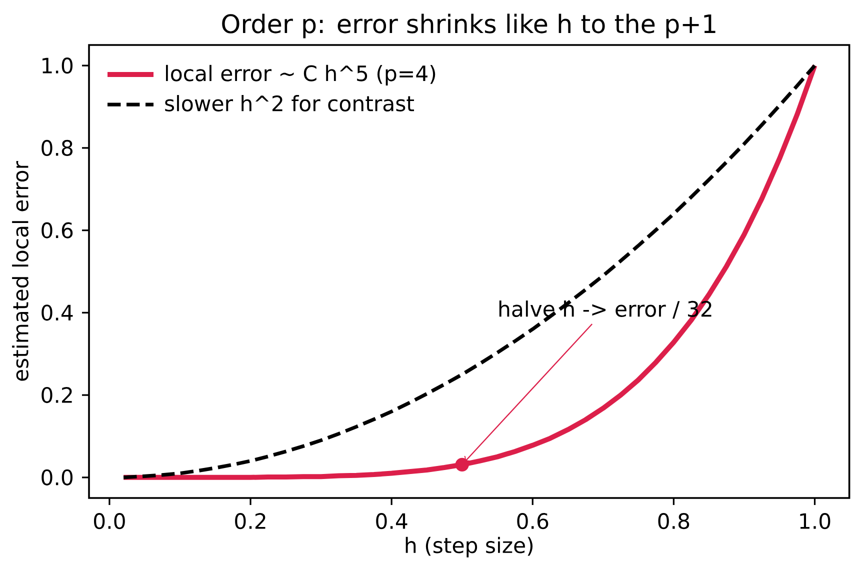 This screenshot has height=573, width=862. Describe the element at coordinates (57, 230) in the screenshot. I see `y-tick-label: 0.6` at that location.